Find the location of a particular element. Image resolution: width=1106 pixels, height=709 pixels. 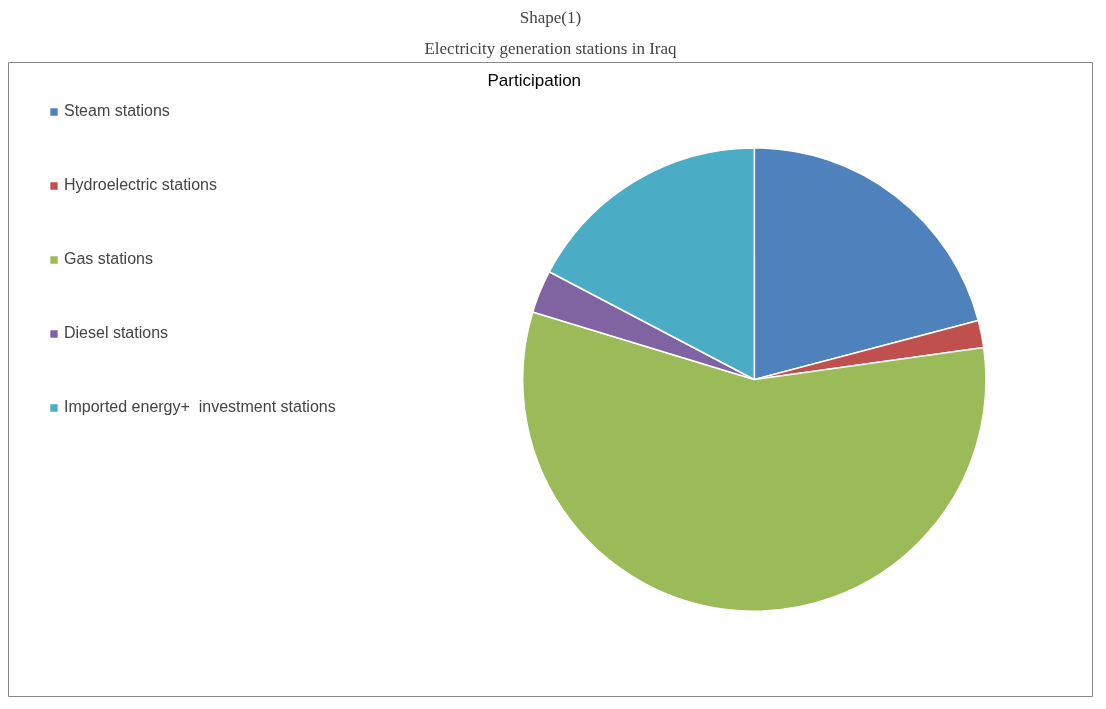

legend-label: Diesel stations is located at coordinates (116, 333).